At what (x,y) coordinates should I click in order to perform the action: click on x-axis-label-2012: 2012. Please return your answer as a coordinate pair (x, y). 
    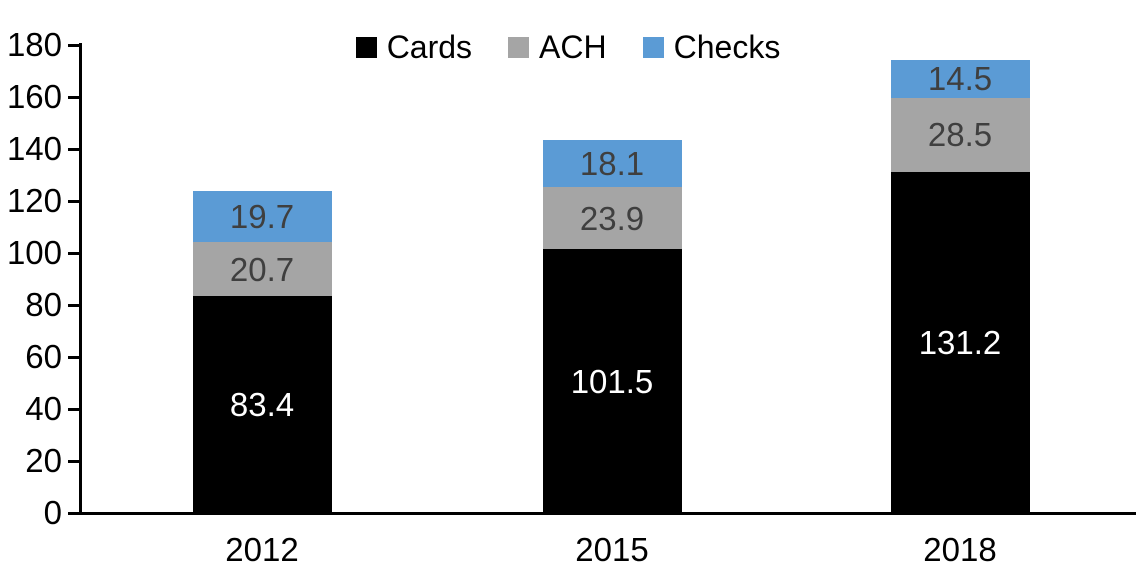
    Looking at the image, I should click on (262, 549).